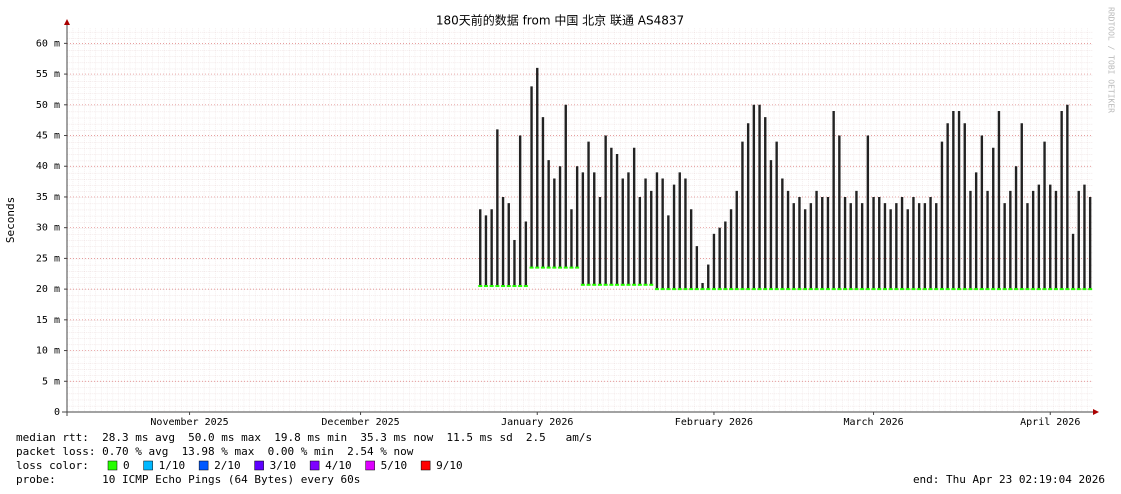 This screenshot has width=1121, height=494. What do you see at coordinates (126, 465) in the screenshot?
I see `loss-label: 0` at bounding box center [126, 465].